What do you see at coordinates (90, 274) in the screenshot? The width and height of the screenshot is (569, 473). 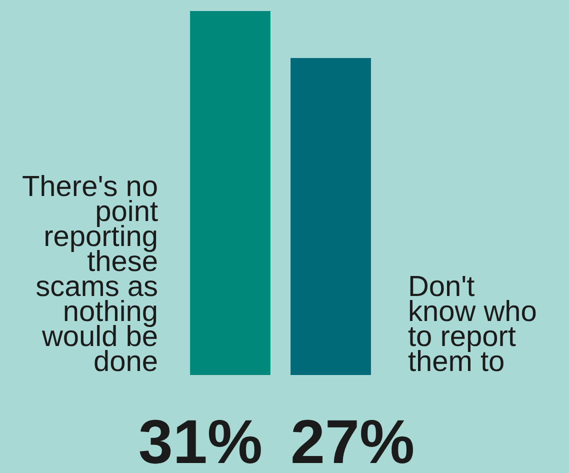 I see `x-tick-label: There's no point reporting these scams as nothing would be done` at bounding box center [90, 274].